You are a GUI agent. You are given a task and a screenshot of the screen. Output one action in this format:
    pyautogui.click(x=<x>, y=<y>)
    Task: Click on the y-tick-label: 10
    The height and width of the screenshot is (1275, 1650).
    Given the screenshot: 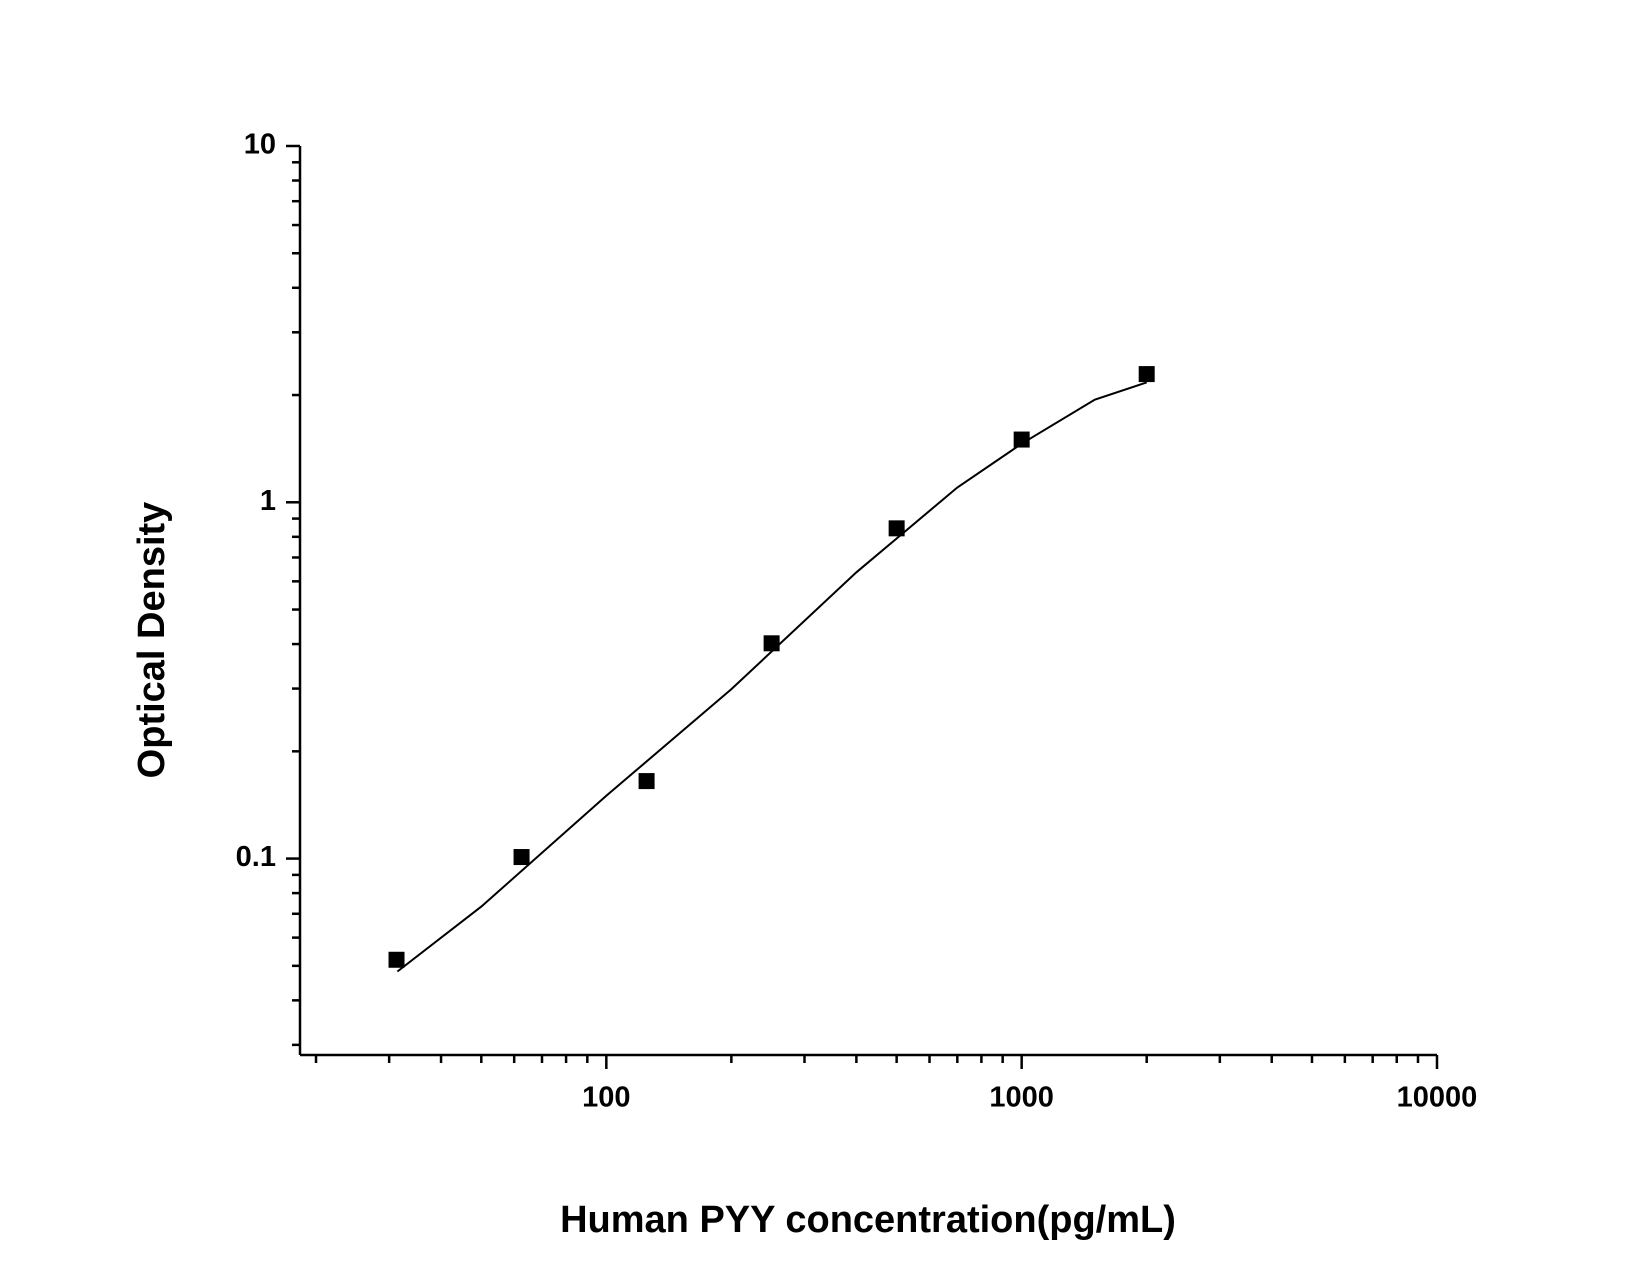 What is the action you would take?
    pyautogui.click(x=260, y=145)
    